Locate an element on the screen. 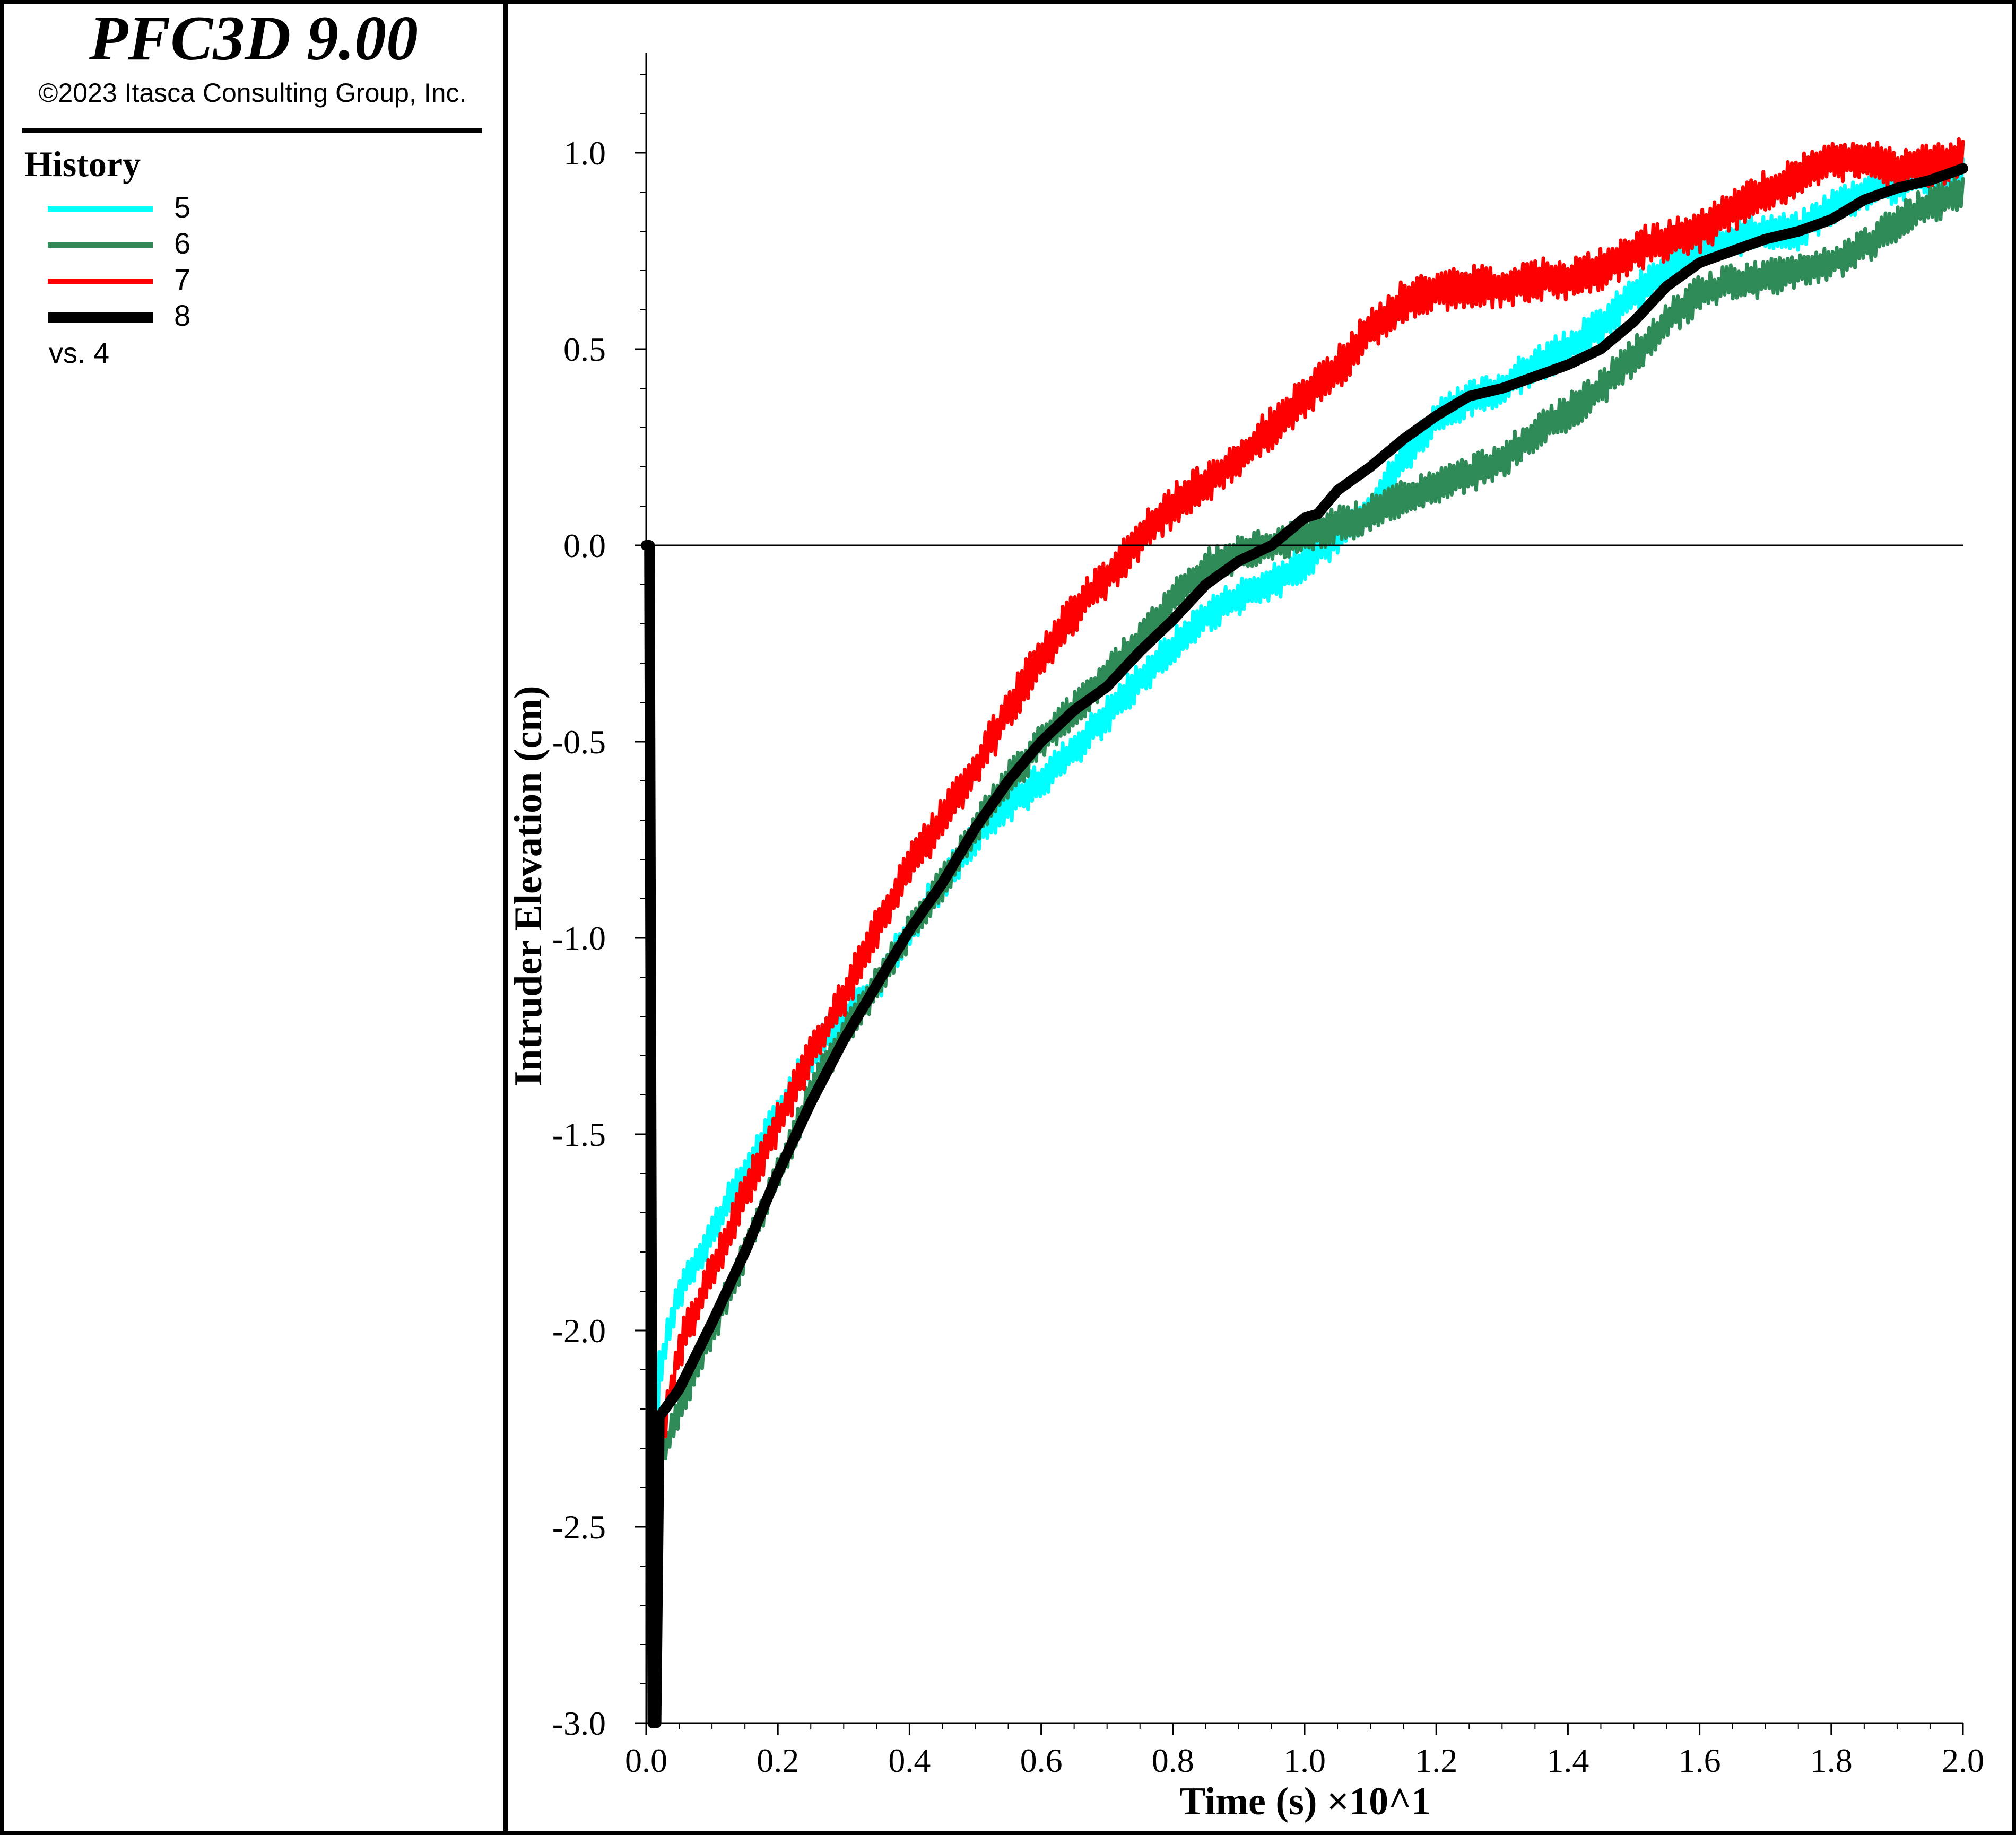 The height and width of the screenshot is (1835, 2016). y-tick-label: -2.5 is located at coordinates (579, 1527).